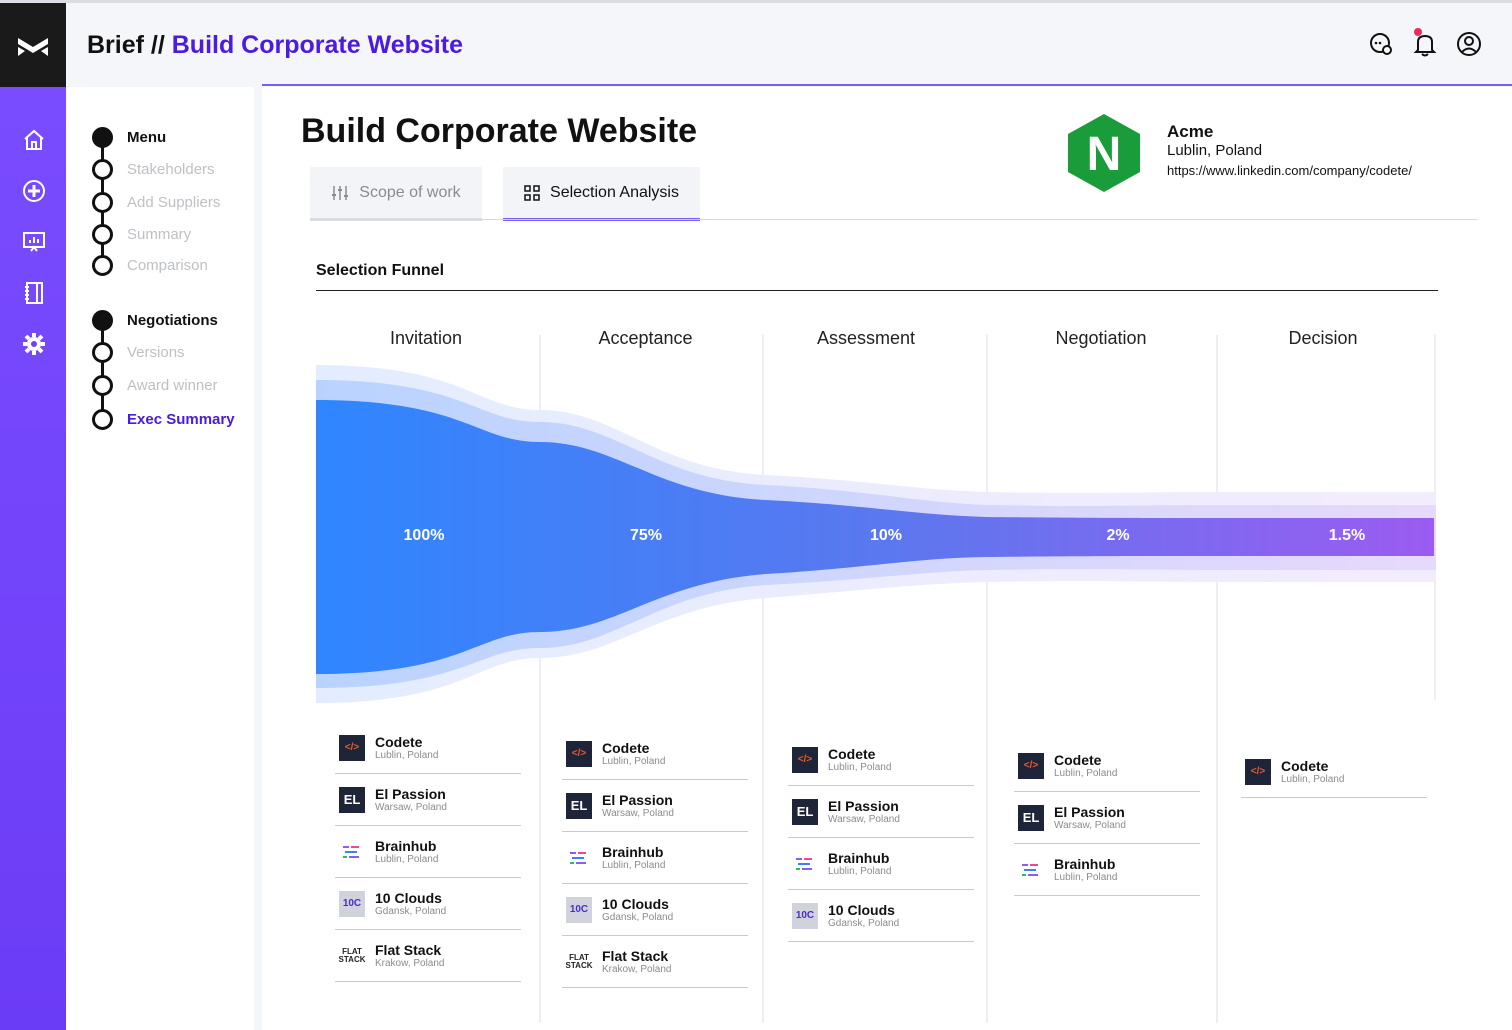 This screenshot has width=1512, height=1030. Describe the element at coordinates (634, 857) in the screenshot. I see `vendor-text: Brainhub Lublin, Poland` at that location.